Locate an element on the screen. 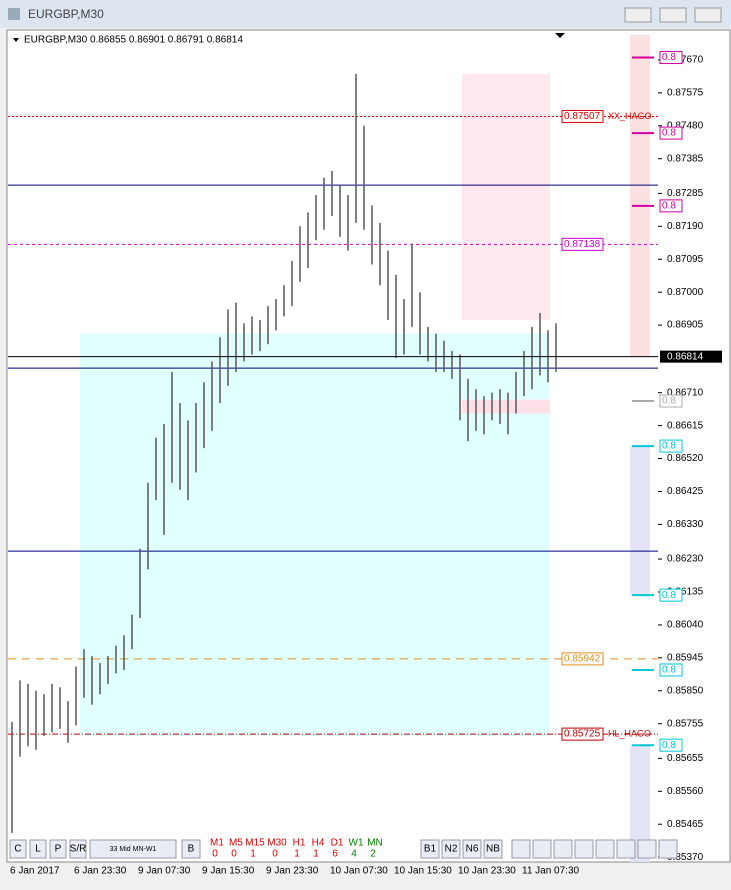  toolbar-button-label: B1 is located at coordinates (430, 849).